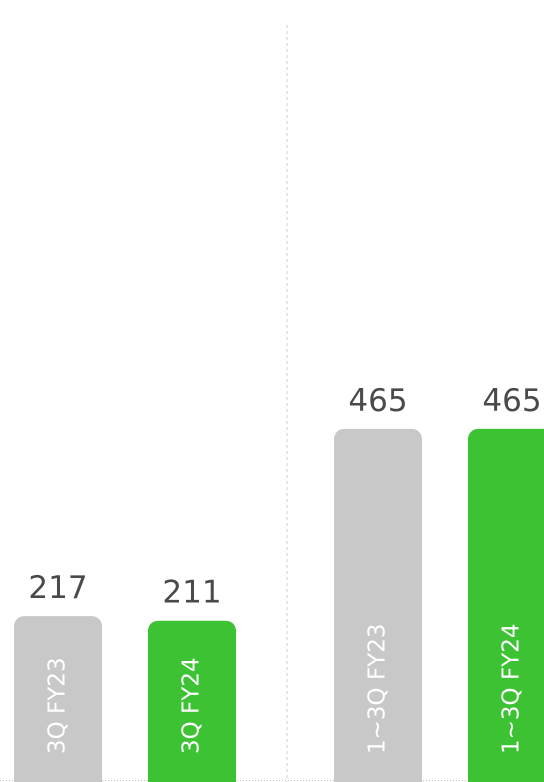 Image resolution: width=544 pixels, height=782 pixels. What do you see at coordinates (378, 689) in the screenshot?
I see `category-label: 1~3Q FY23` at bounding box center [378, 689].